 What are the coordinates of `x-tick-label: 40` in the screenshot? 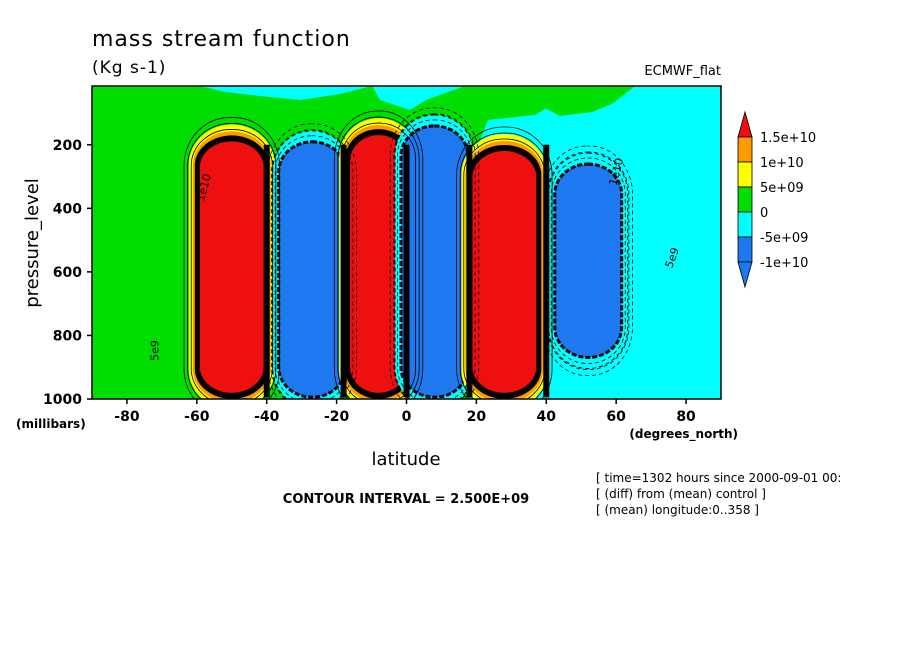 It's located at (547, 417).